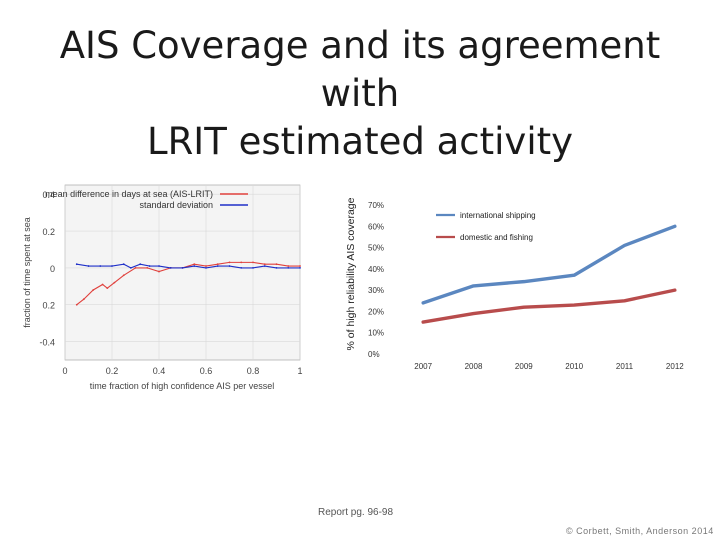  What do you see at coordinates (112, 371) in the screenshot?
I see `x-tick-label: 0.2` at bounding box center [112, 371].